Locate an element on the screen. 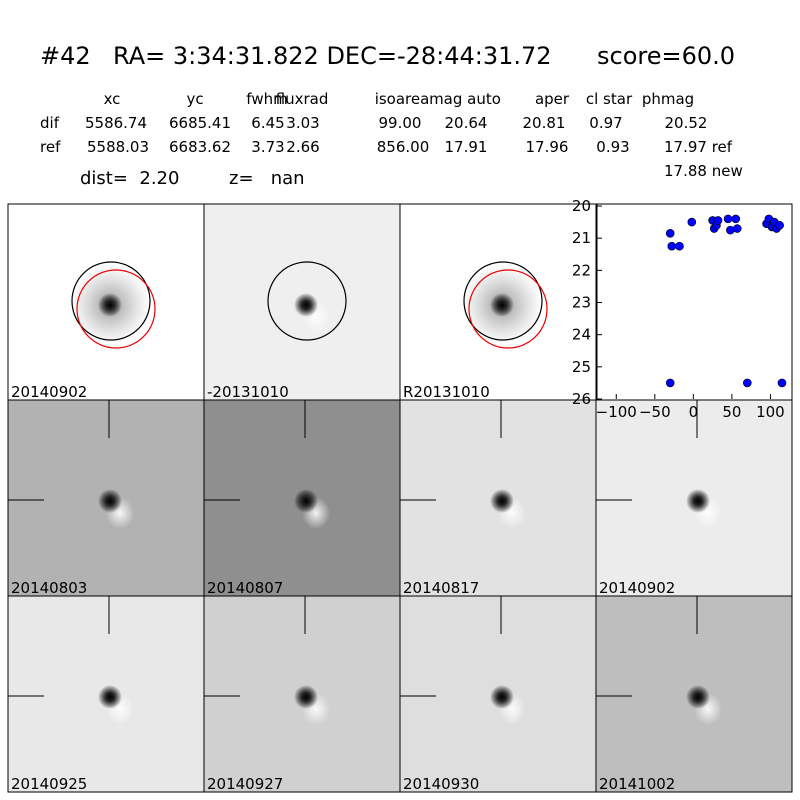  panel-label: 20140803 is located at coordinates (49, 588).